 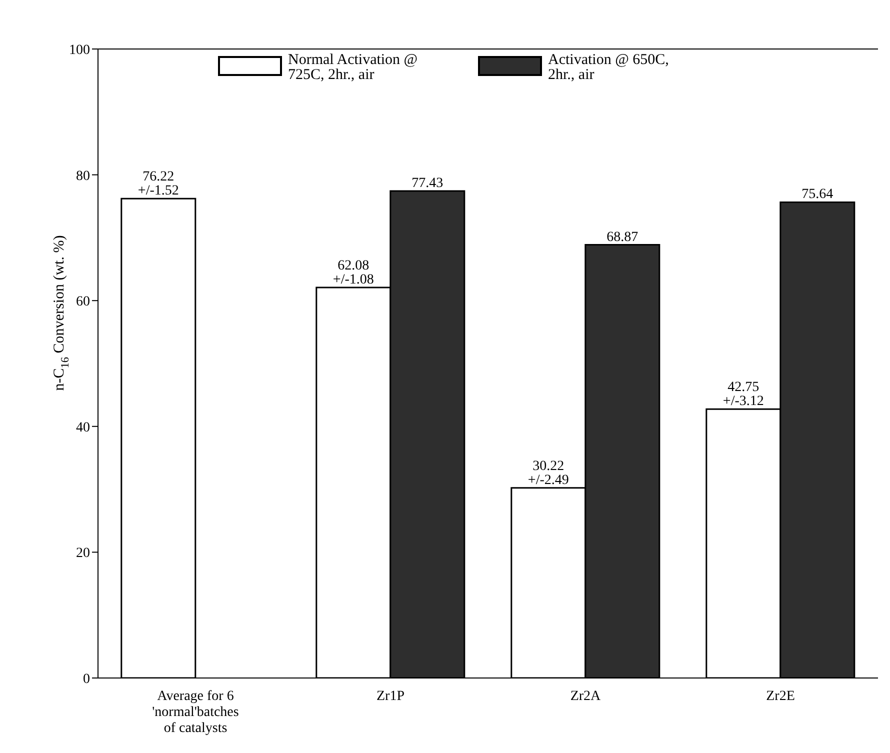 I want to click on x-tick-label: Zr2E, so click(x=780, y=696).